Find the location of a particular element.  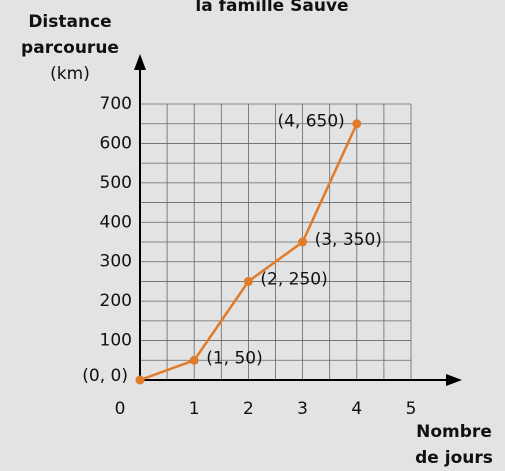

y-axis-arrow is located at coordinates (140, 62).